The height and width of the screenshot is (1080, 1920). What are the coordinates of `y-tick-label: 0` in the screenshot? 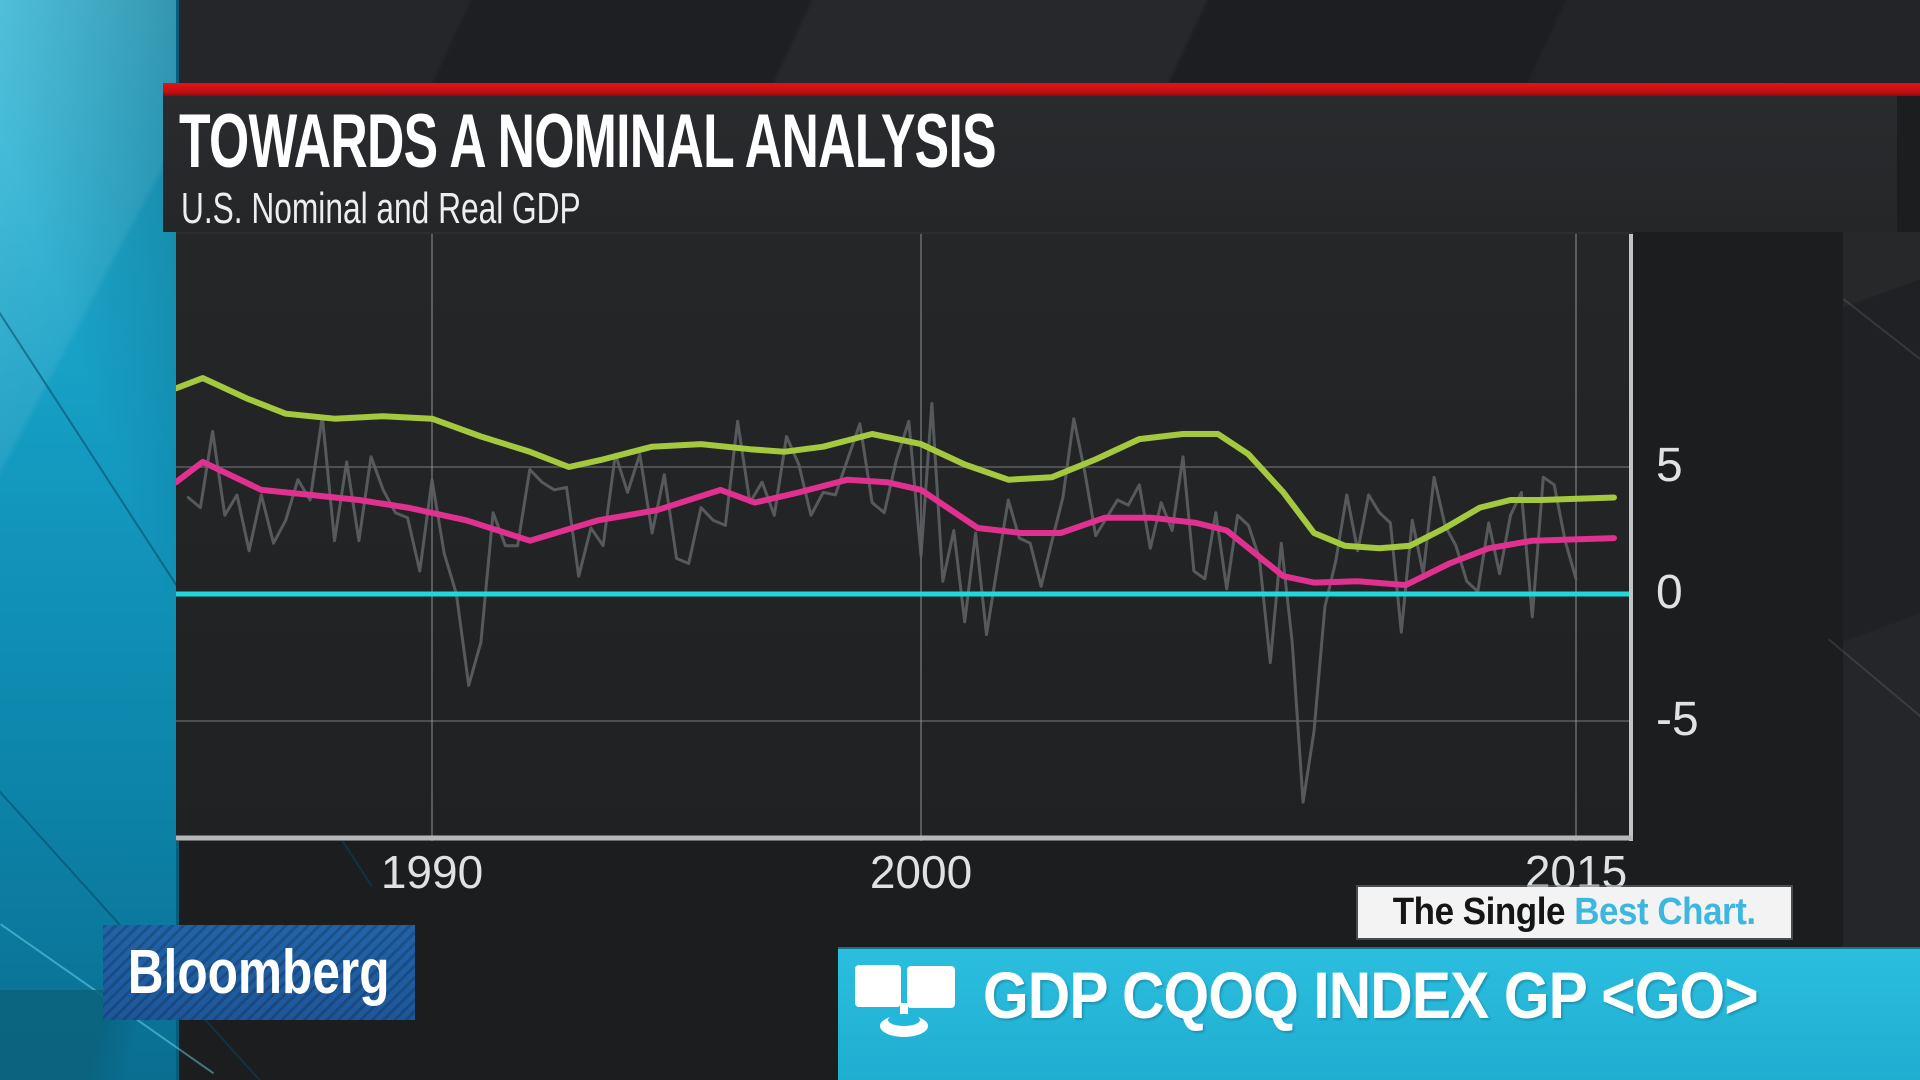 It's located at (1669, 592).